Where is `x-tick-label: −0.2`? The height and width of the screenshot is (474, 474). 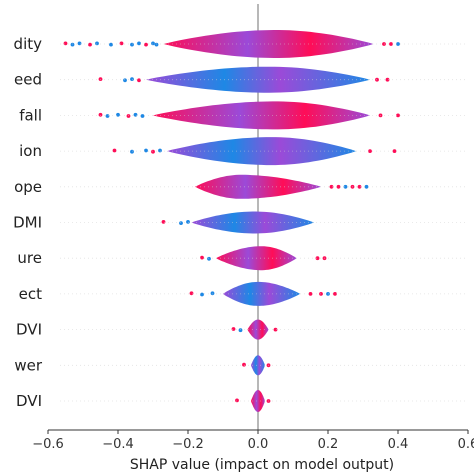
x-tick-label: −0.2 is located at coordinates (188, 444).